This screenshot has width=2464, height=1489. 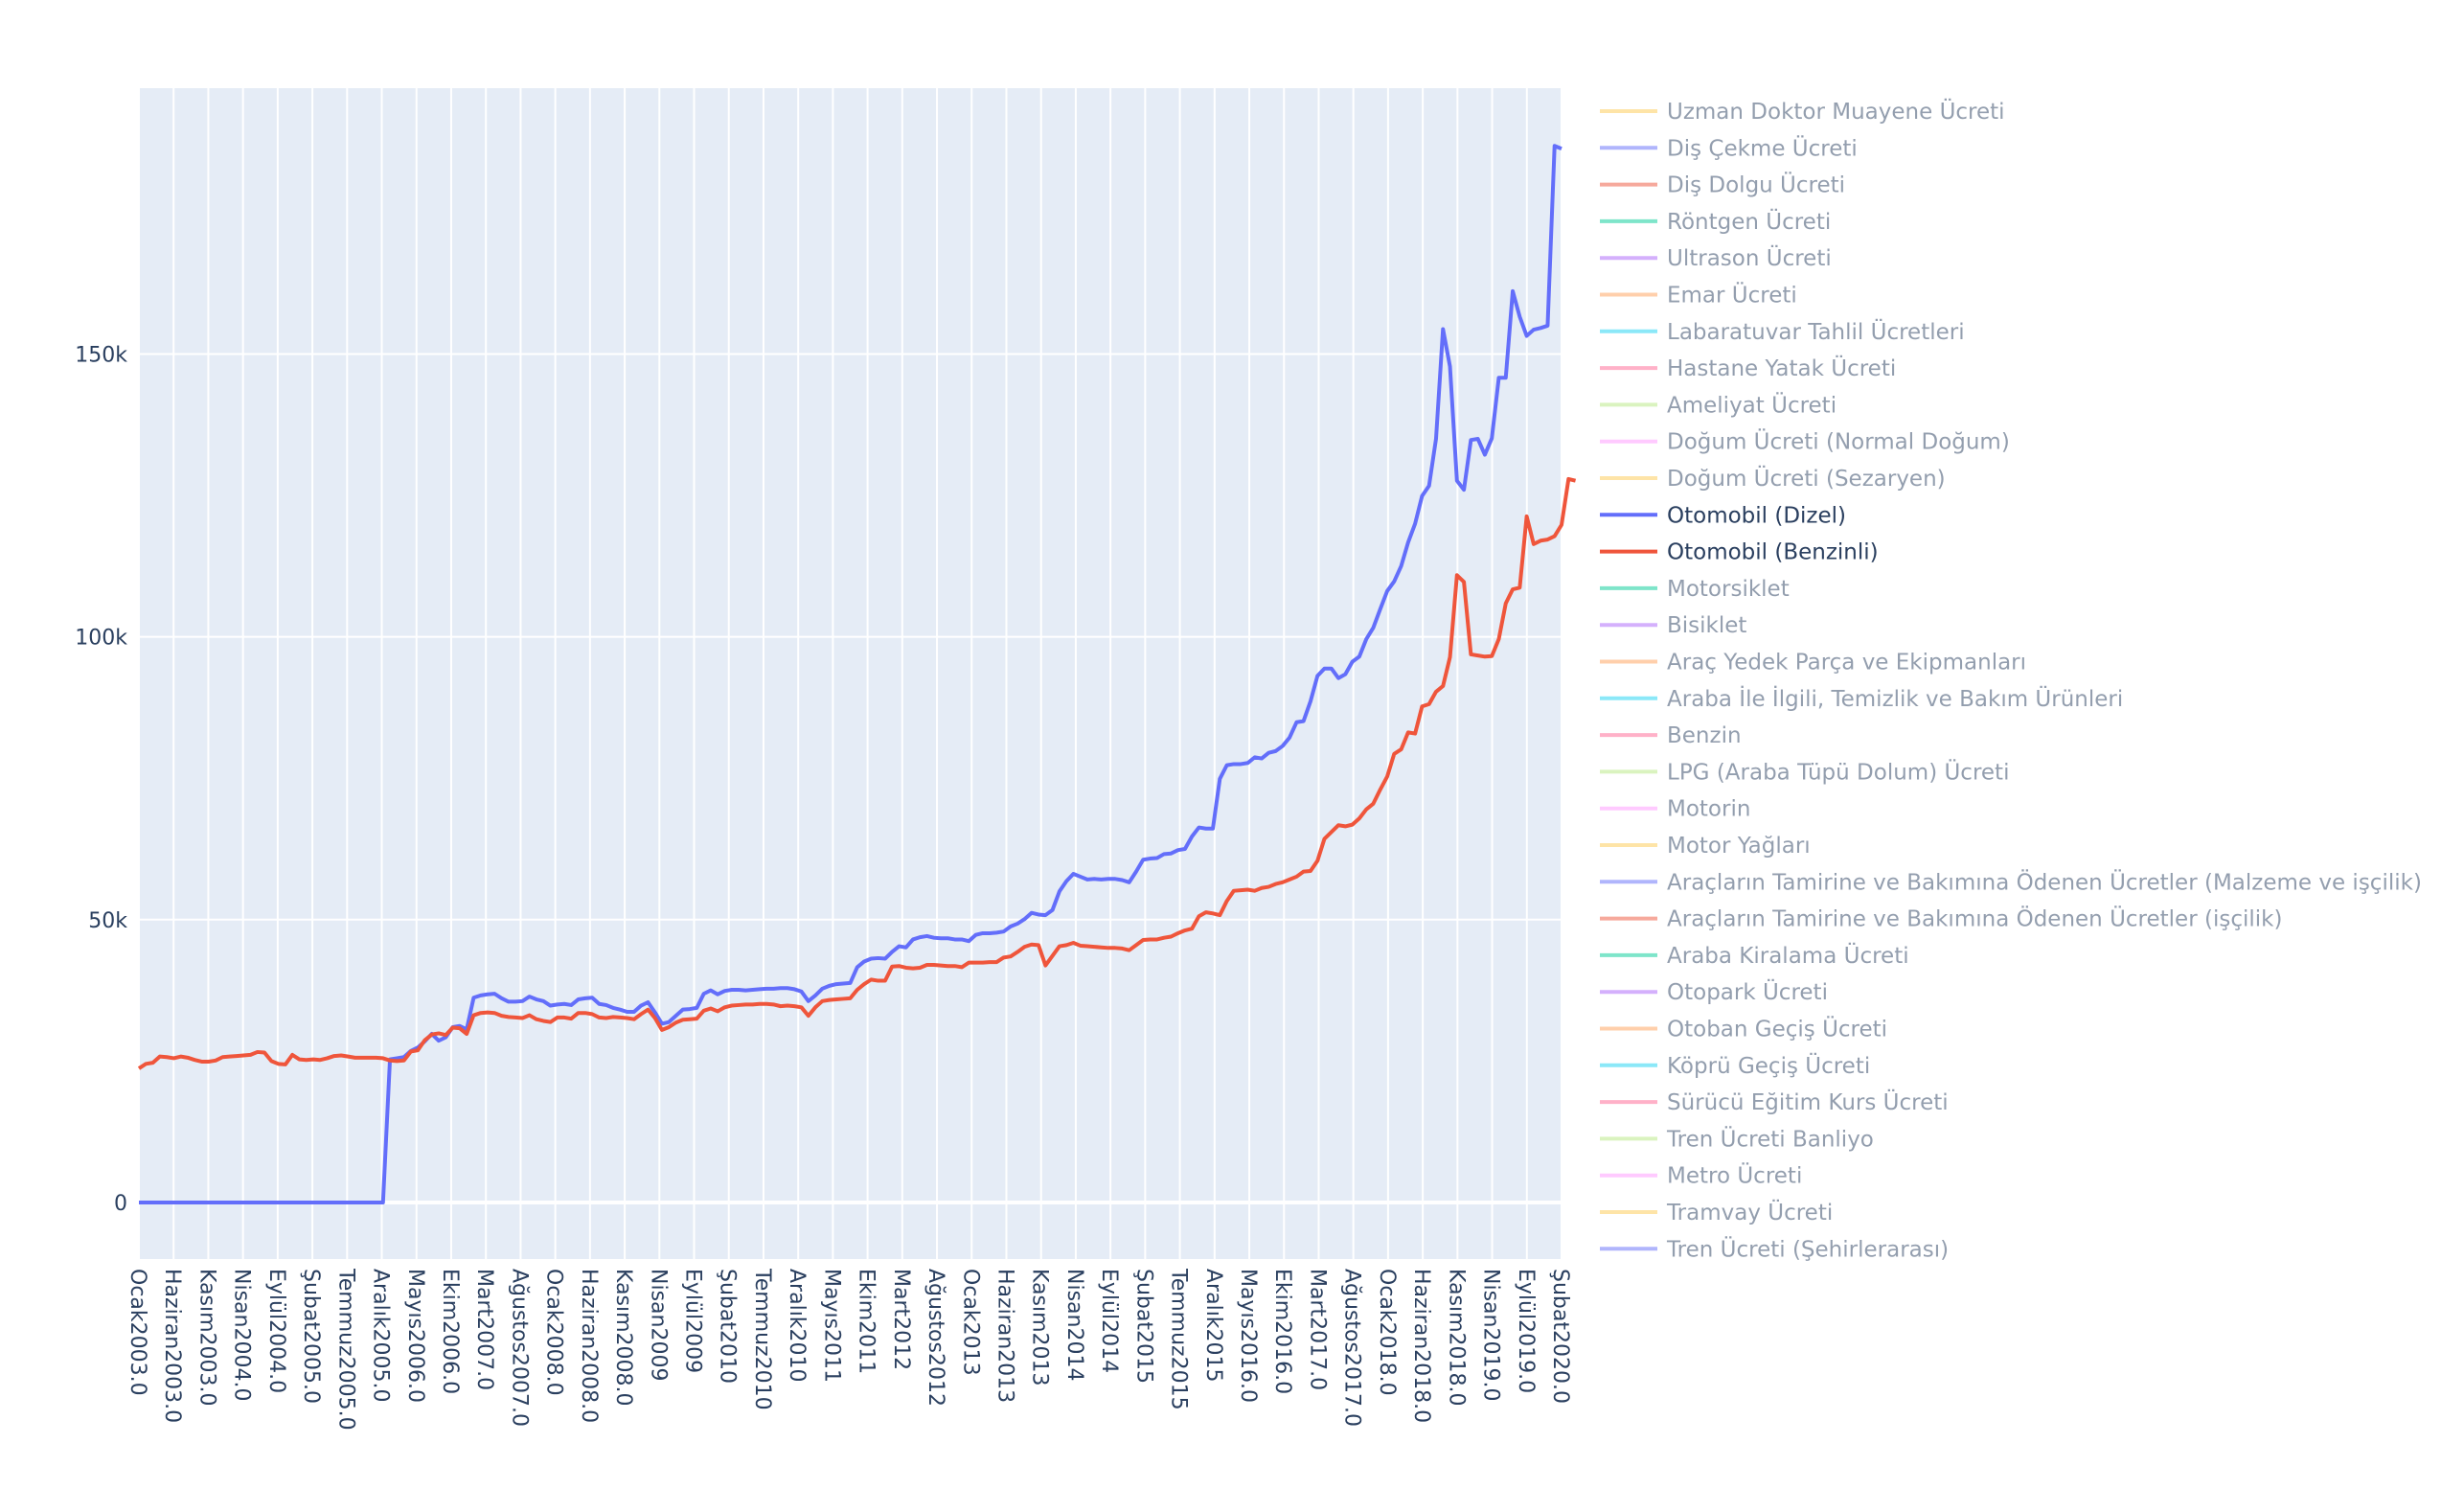 What do you see at coordinates (1846, 663) in the screenshot?
I see `legend-label: Araç Yedek Parça ve Ekipmanları` at bounding box center [1846, 663].